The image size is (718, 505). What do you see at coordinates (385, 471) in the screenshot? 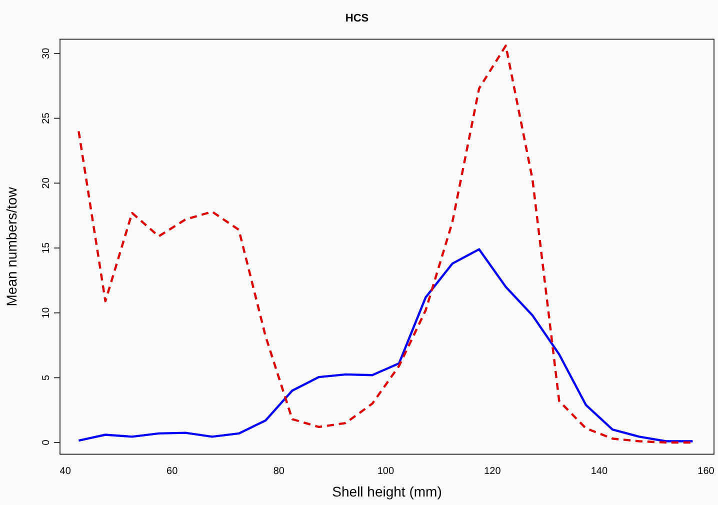
I see `x-tick-label: 100` at bounding box center [385, 471].